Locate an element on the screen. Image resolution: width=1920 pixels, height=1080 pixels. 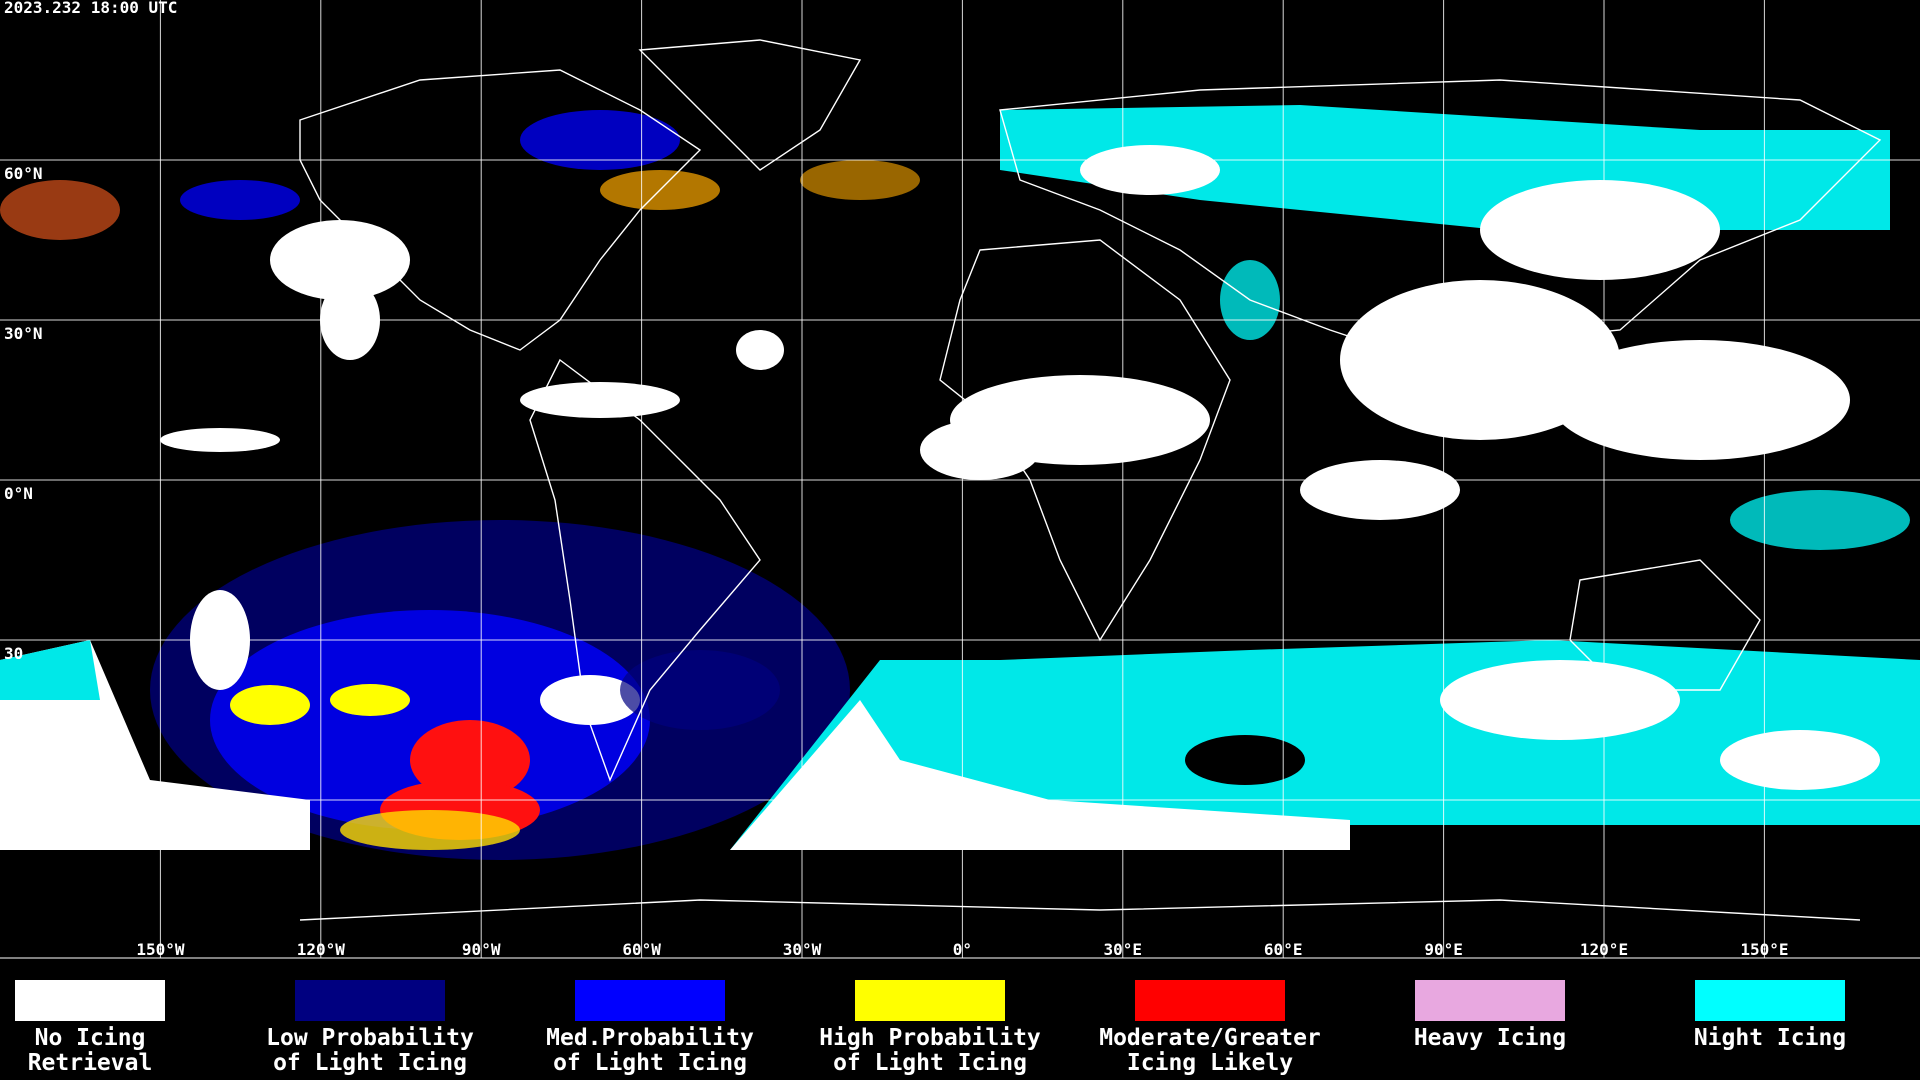
lat-label: 60°N is located at coordinates (23, 173).